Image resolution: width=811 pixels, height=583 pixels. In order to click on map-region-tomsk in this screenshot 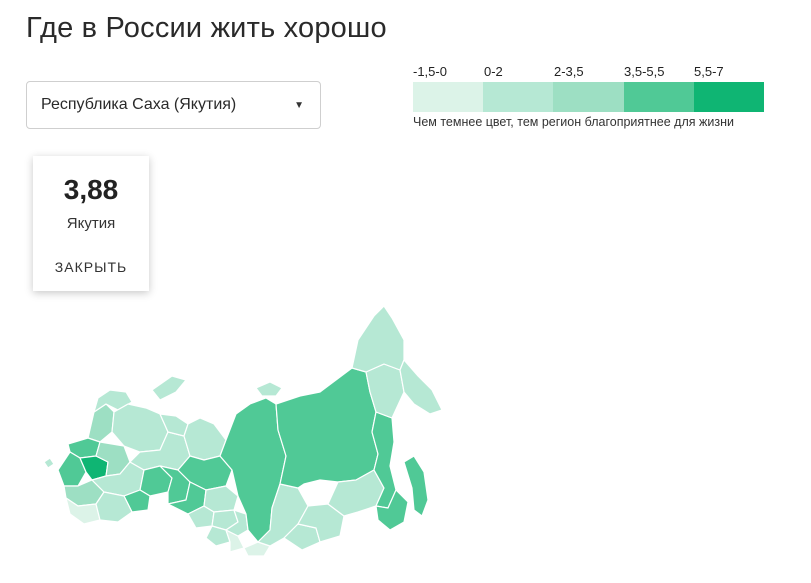, I will do `click(221, 499)`.